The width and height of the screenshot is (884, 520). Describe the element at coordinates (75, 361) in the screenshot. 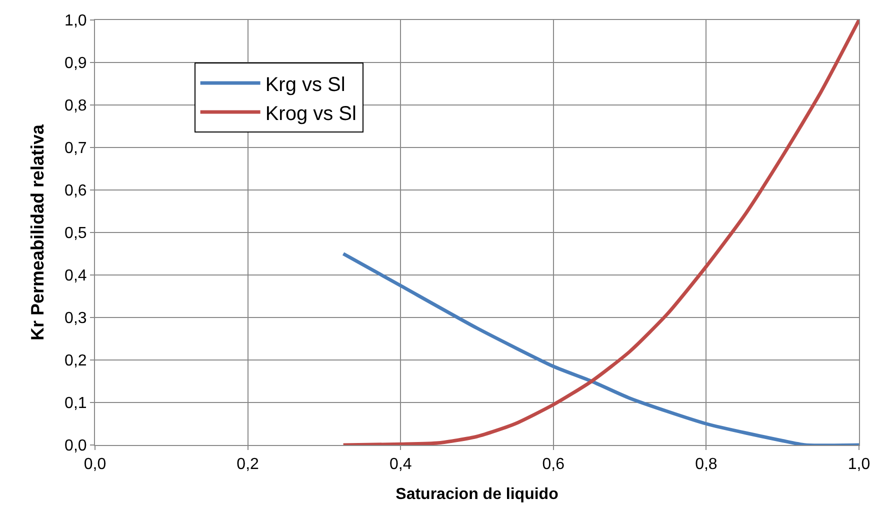

I see `y-tick-label: 0,2` at that location.